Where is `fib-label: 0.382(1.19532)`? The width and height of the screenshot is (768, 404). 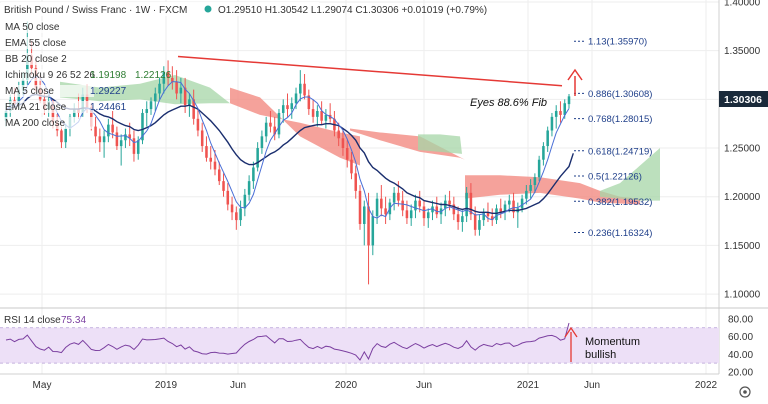
fib-label: 0.382(1.19532) is located at coordinates (620, 202).